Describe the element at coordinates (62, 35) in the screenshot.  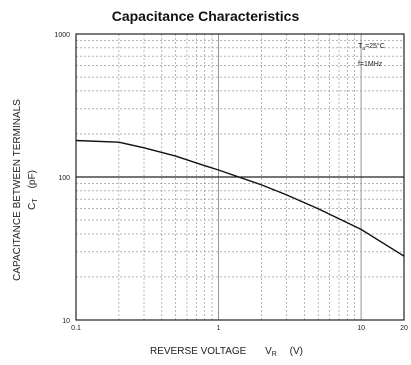
I see `y-tick-label: 1000` at that location.